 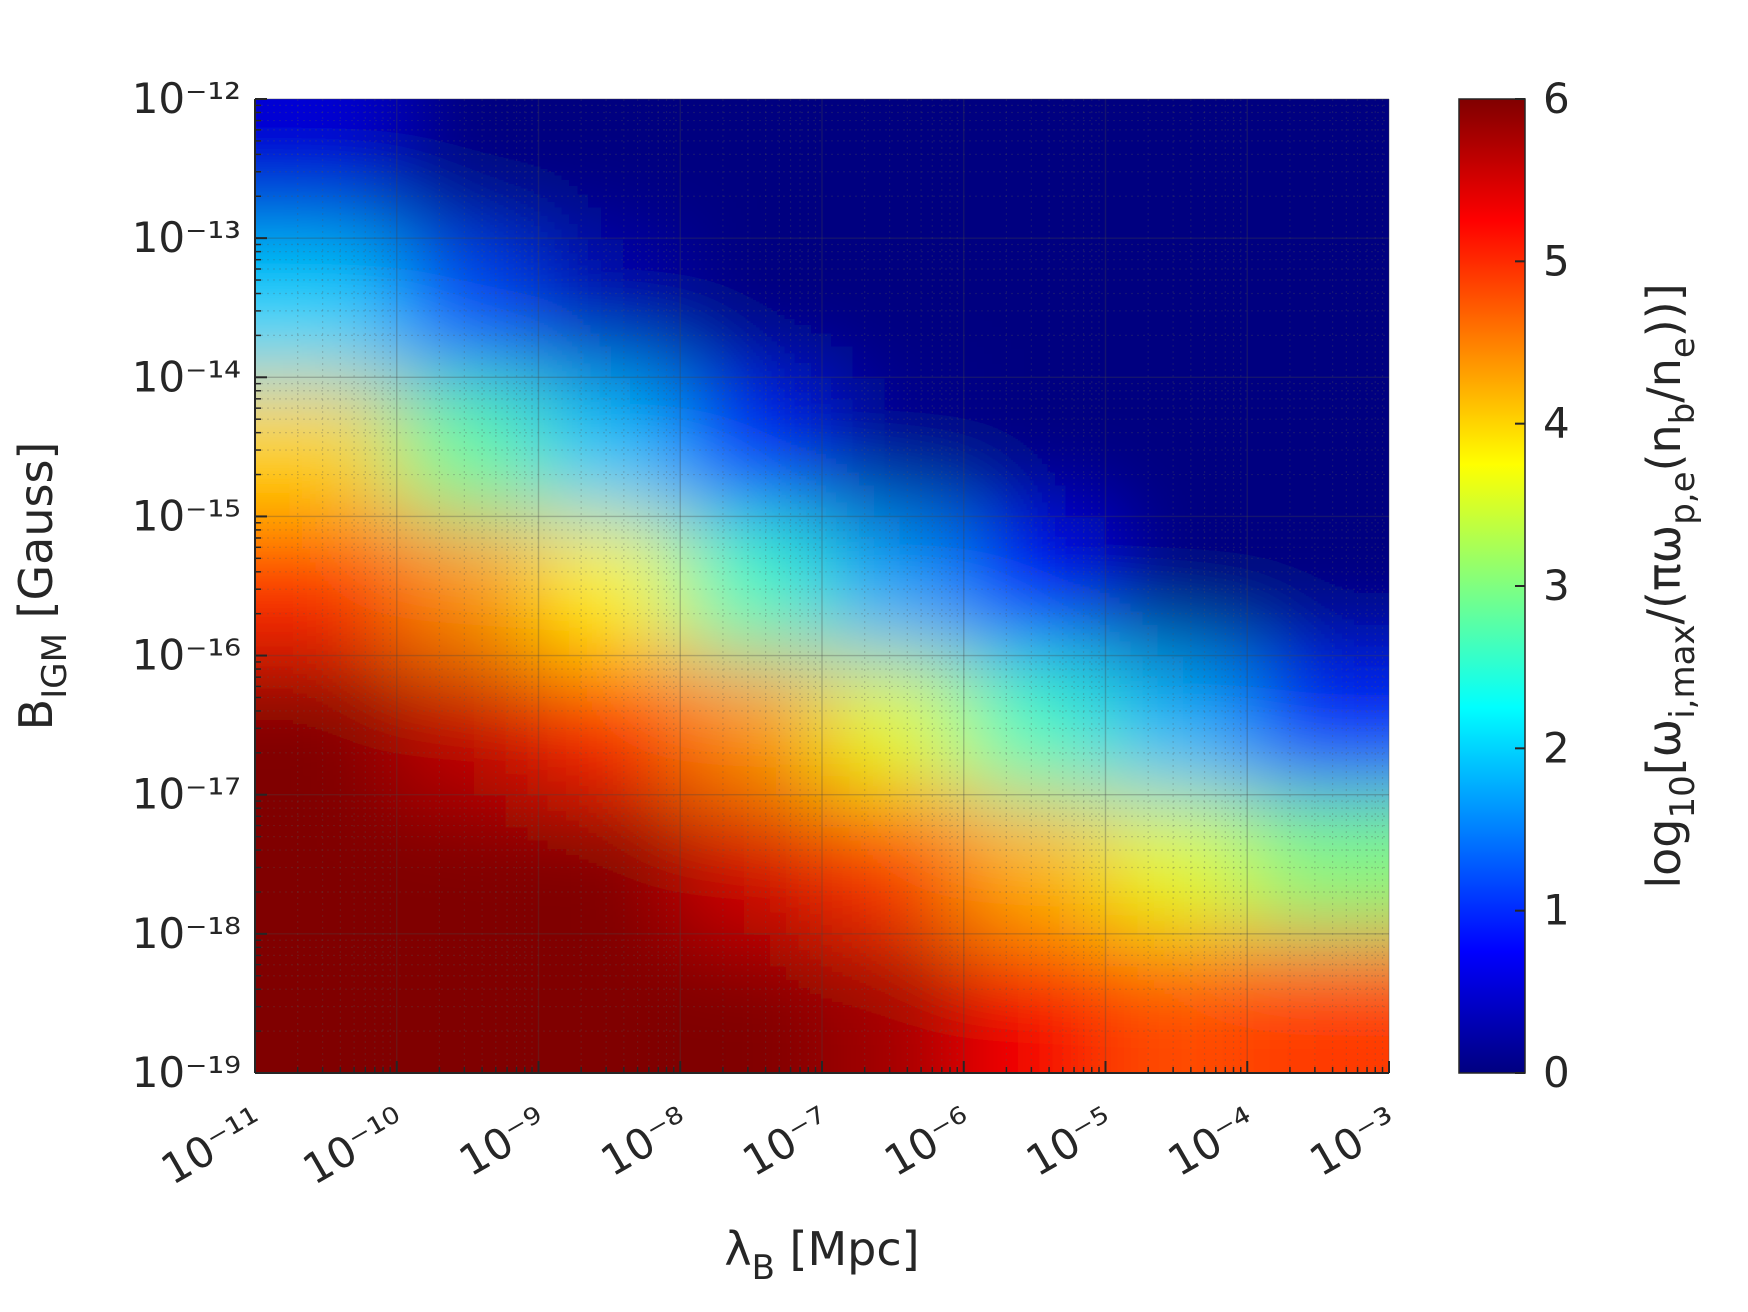 What do you see at coordinates (55, 666) in the screenshot?
I see `label-part: IGM` at bounding box center [55, 666].